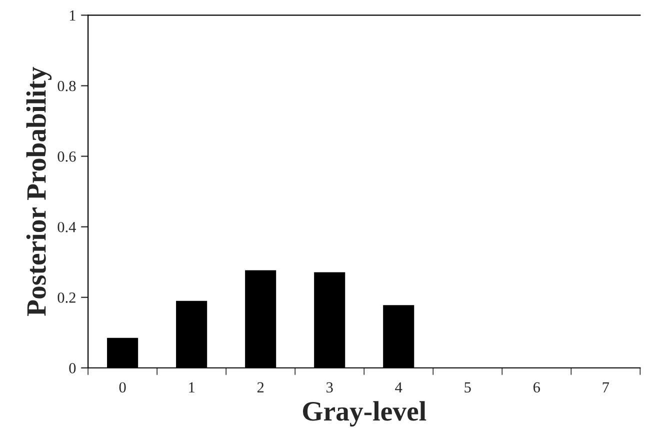  I want to click on y-tick-label: 0, so click(72, 368).